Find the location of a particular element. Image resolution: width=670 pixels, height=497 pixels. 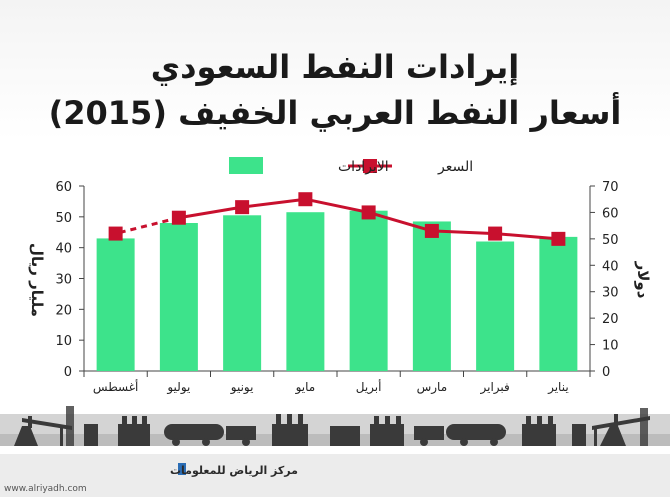

y-right-tick-label: 30 is located at coordinates (610, 293).